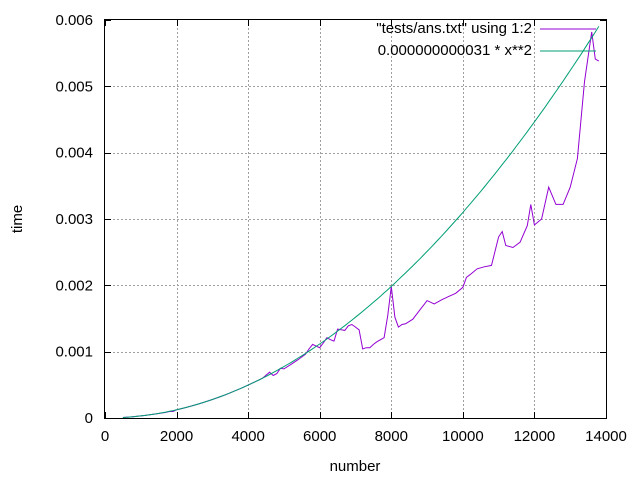 This screenshot has width=640, height=480. What do you see at coordinates (463, 436) in the screenshot?
I see `x-tick-label: 10000` at bounding box center [463, 436].